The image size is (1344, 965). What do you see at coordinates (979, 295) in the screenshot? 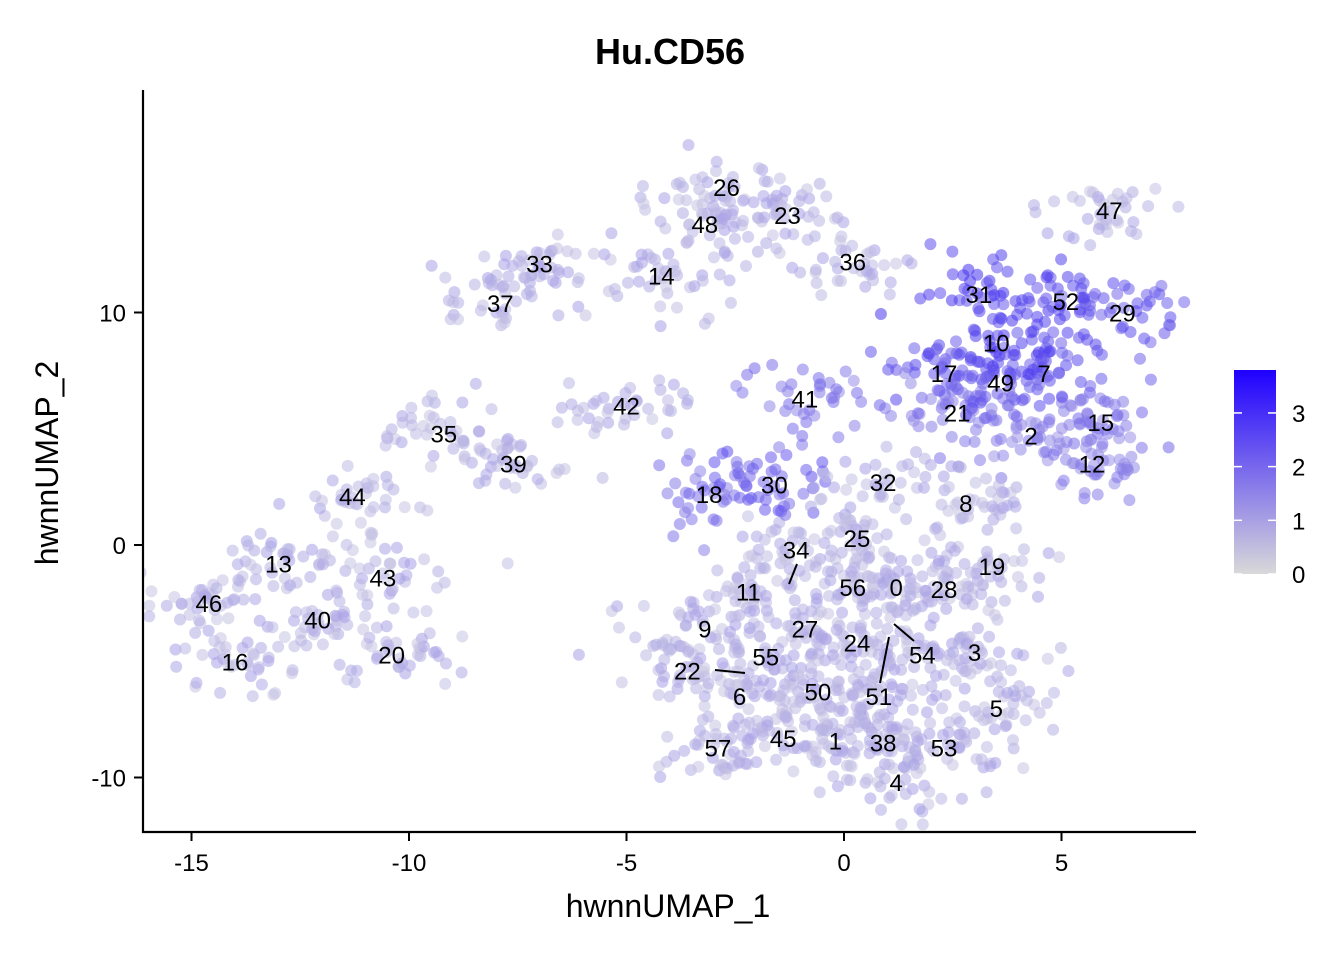
I see `cluster-label: 31` at bounding box center [979, 295].